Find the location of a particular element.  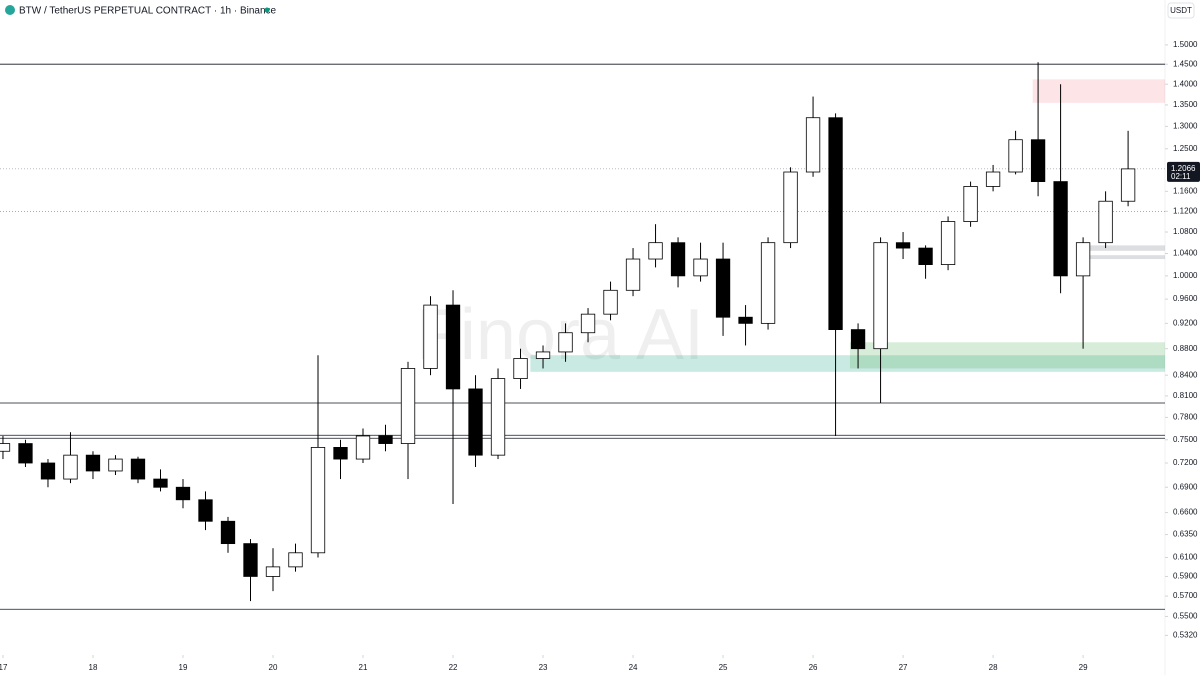

x-tick-label: 29 is located at coordinates (1083, 667).